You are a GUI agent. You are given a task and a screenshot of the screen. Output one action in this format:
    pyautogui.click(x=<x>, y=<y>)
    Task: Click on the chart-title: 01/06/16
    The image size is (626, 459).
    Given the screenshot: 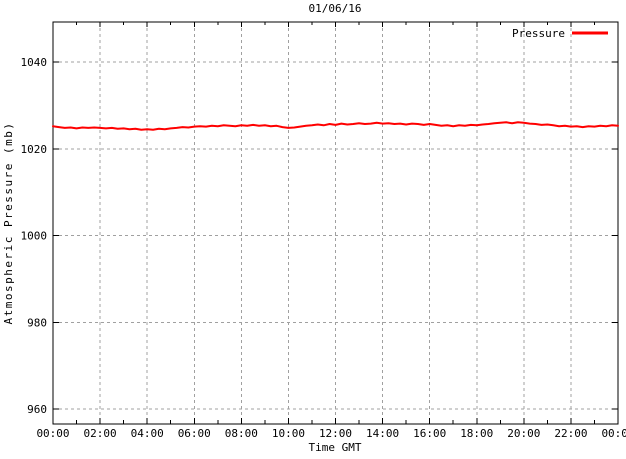 What is the action you would take?
    pyautogui.click(x=335, y=8)
    